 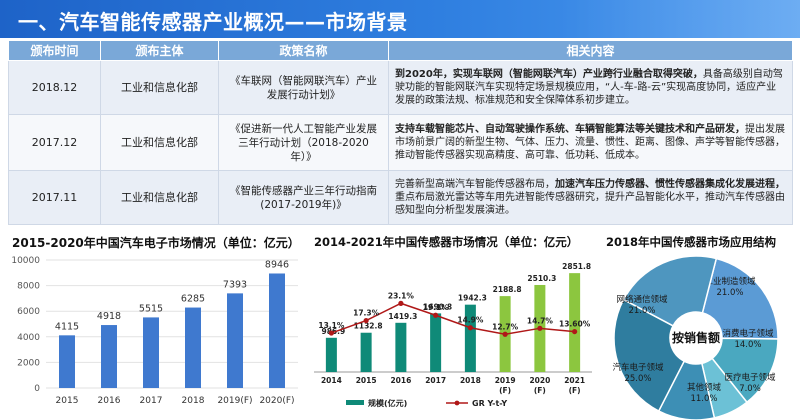 I want to click on x-tick-label: 2021, so click(x=574, y=380).